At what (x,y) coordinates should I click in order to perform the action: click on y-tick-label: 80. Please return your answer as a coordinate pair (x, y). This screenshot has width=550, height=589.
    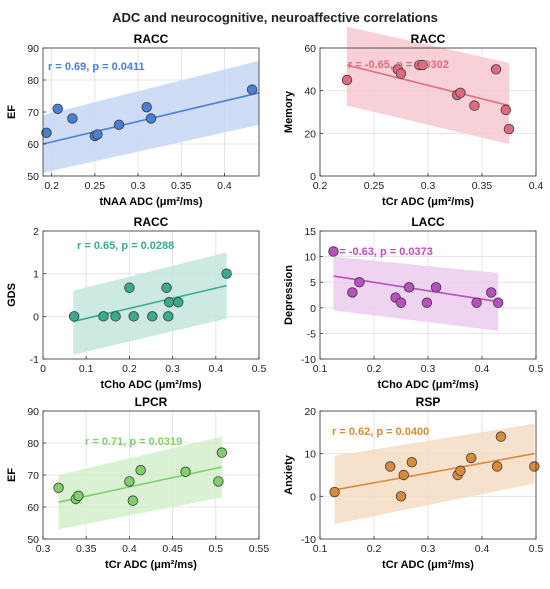
    Looking at the image, I should click on (33, 444).